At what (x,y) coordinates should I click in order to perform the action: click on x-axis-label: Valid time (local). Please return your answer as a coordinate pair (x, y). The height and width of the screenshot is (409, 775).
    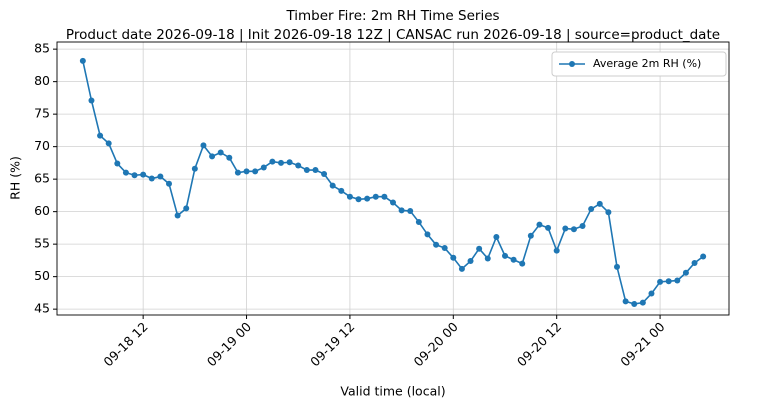
    Looking at the image, I should click on (392, 391).